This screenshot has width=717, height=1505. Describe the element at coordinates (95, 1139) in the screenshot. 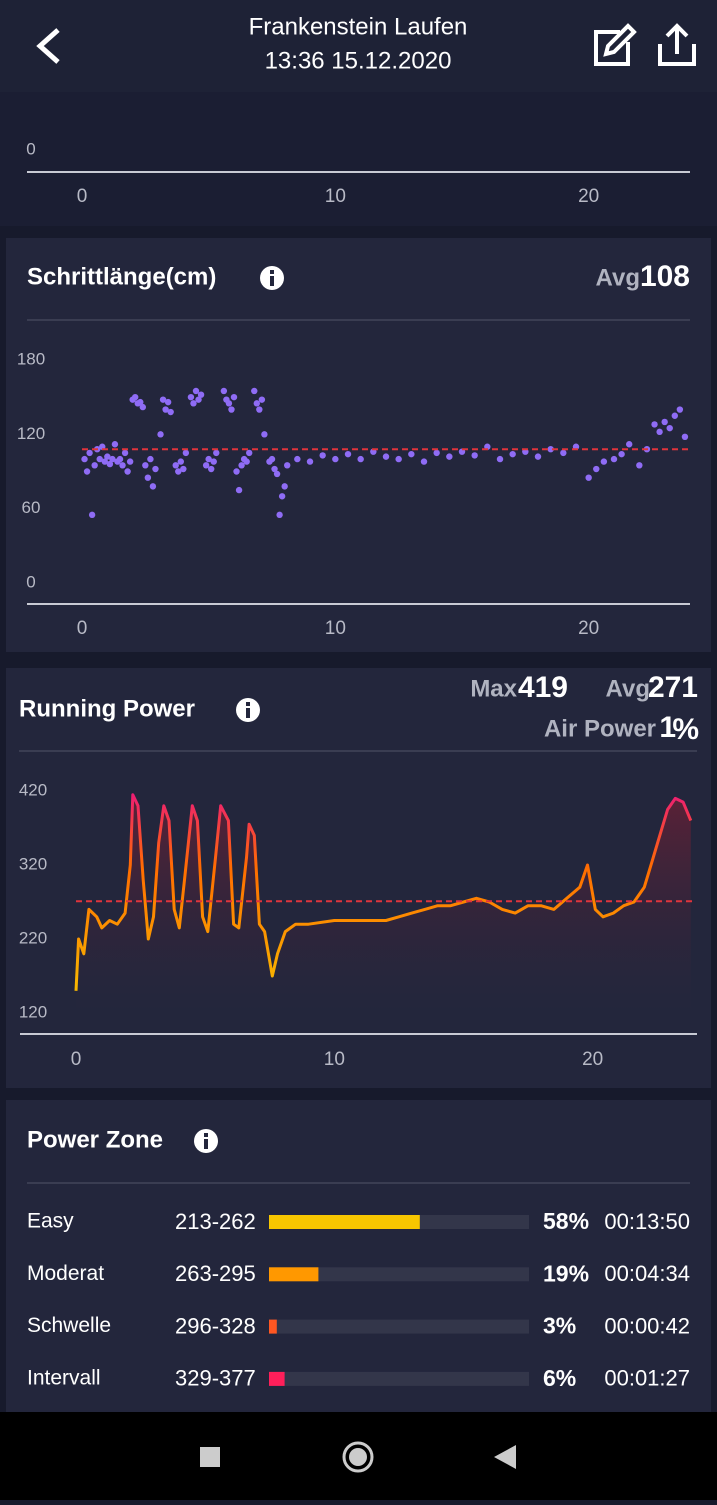

I see `zone-title: Power Zone` at that location.